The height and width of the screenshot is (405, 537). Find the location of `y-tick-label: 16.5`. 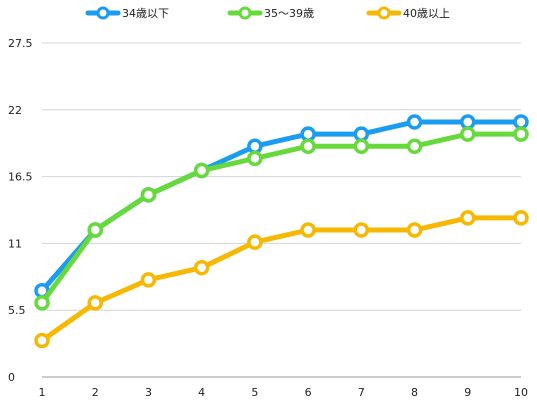

y-tick-label: 16.5 is located at coordinates (20, 177).